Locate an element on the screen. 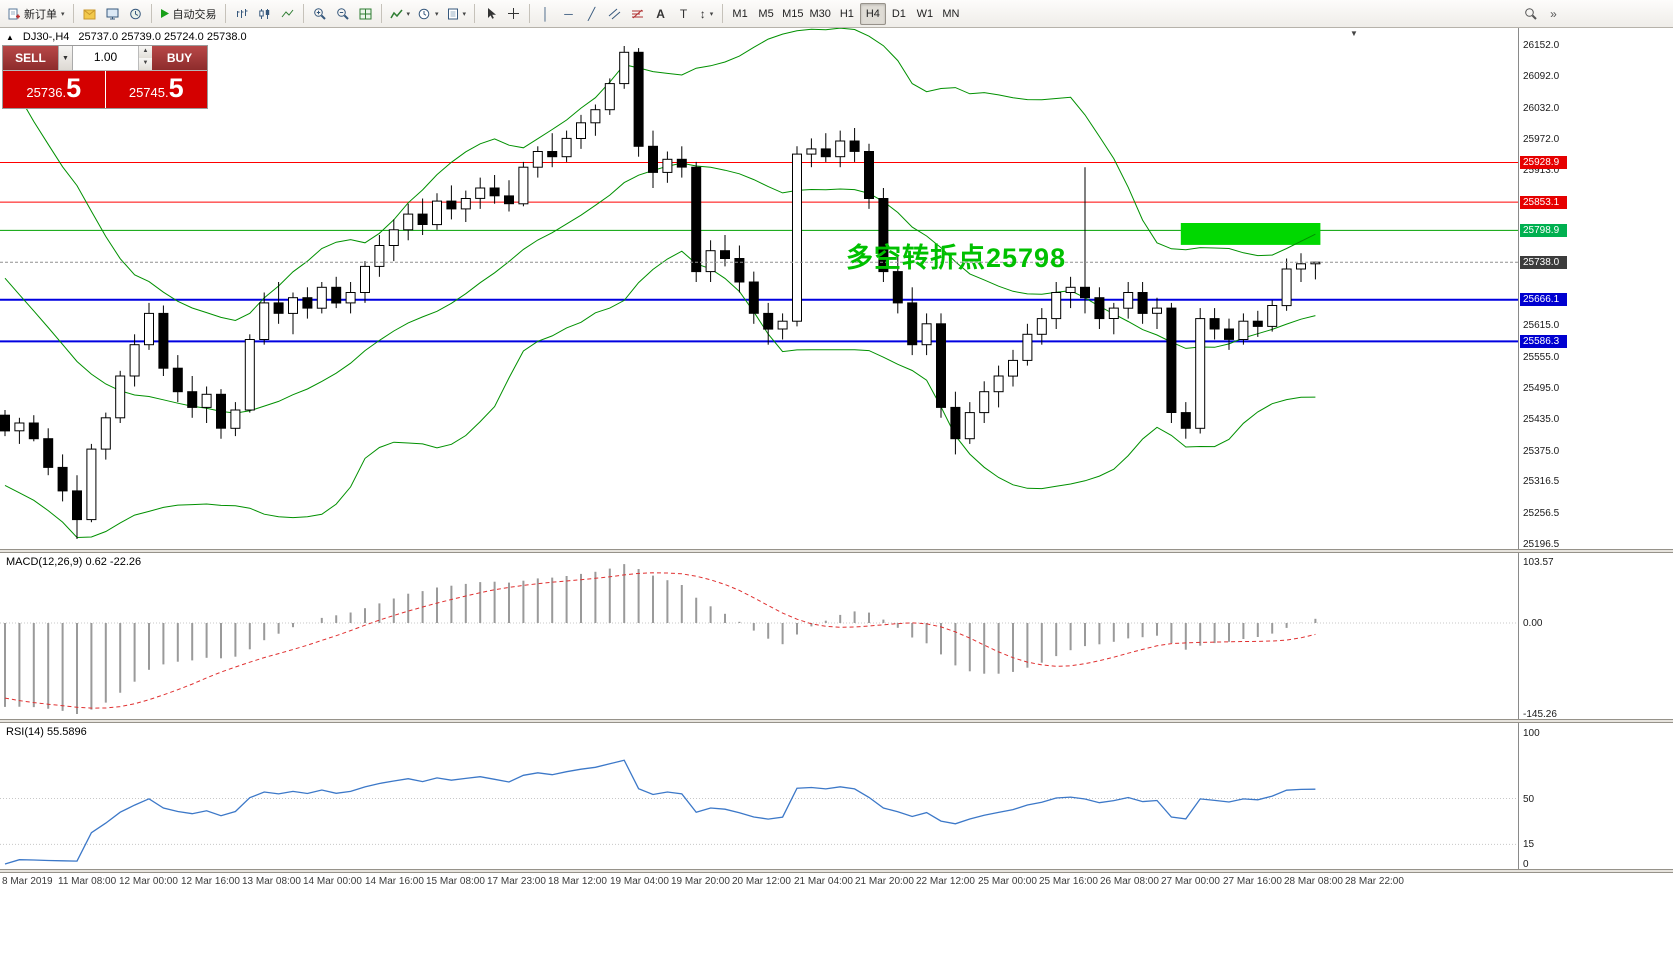 This screenshot has width=1673, height=955. time-axis-label: 21 Mar 20:00 is located at coordinates (884, 881).